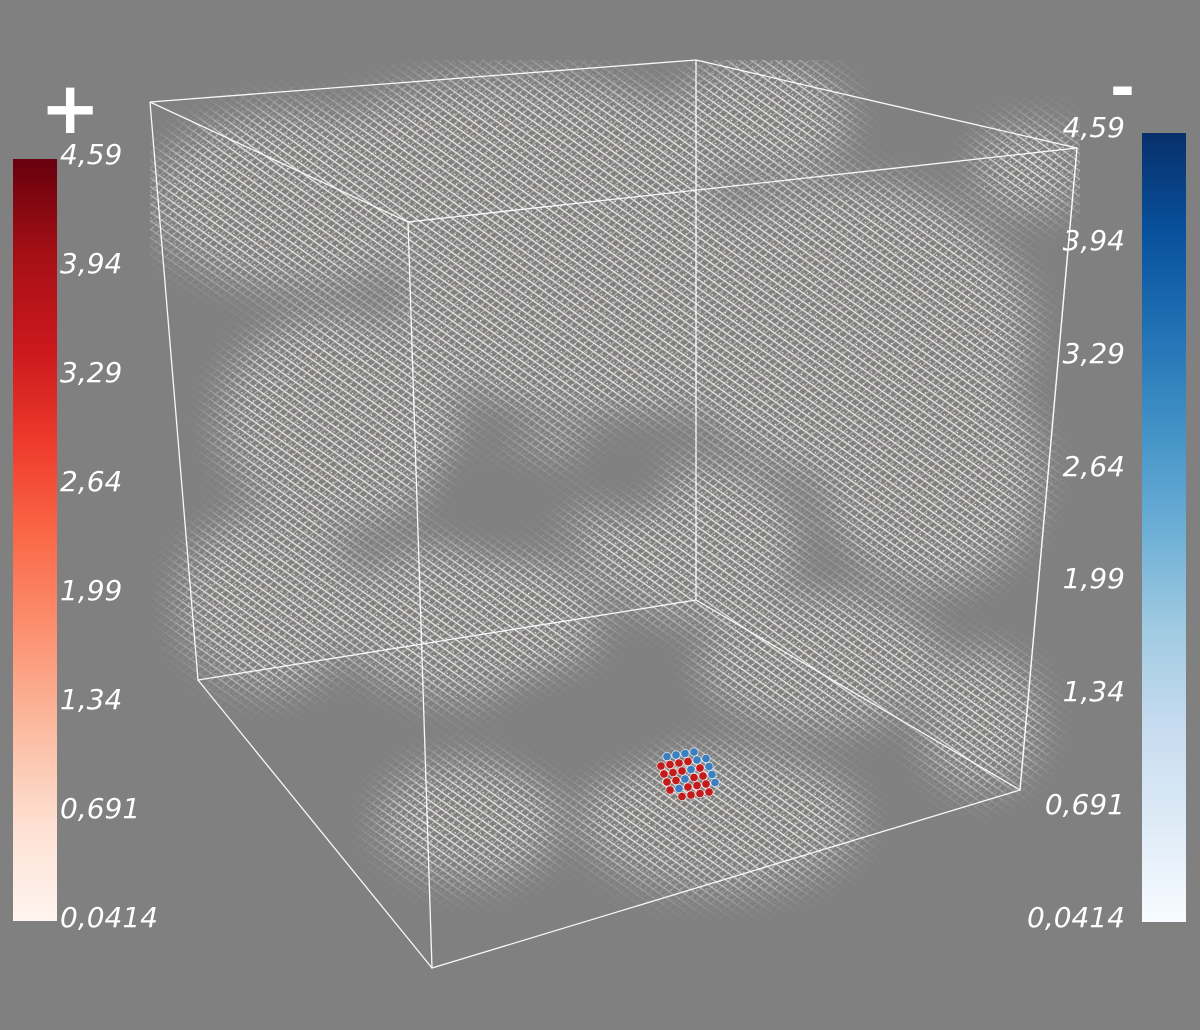 The height and width of the screenshot is (1030, 1200). I want to click on negative-colorbar, so click(1164, 527).